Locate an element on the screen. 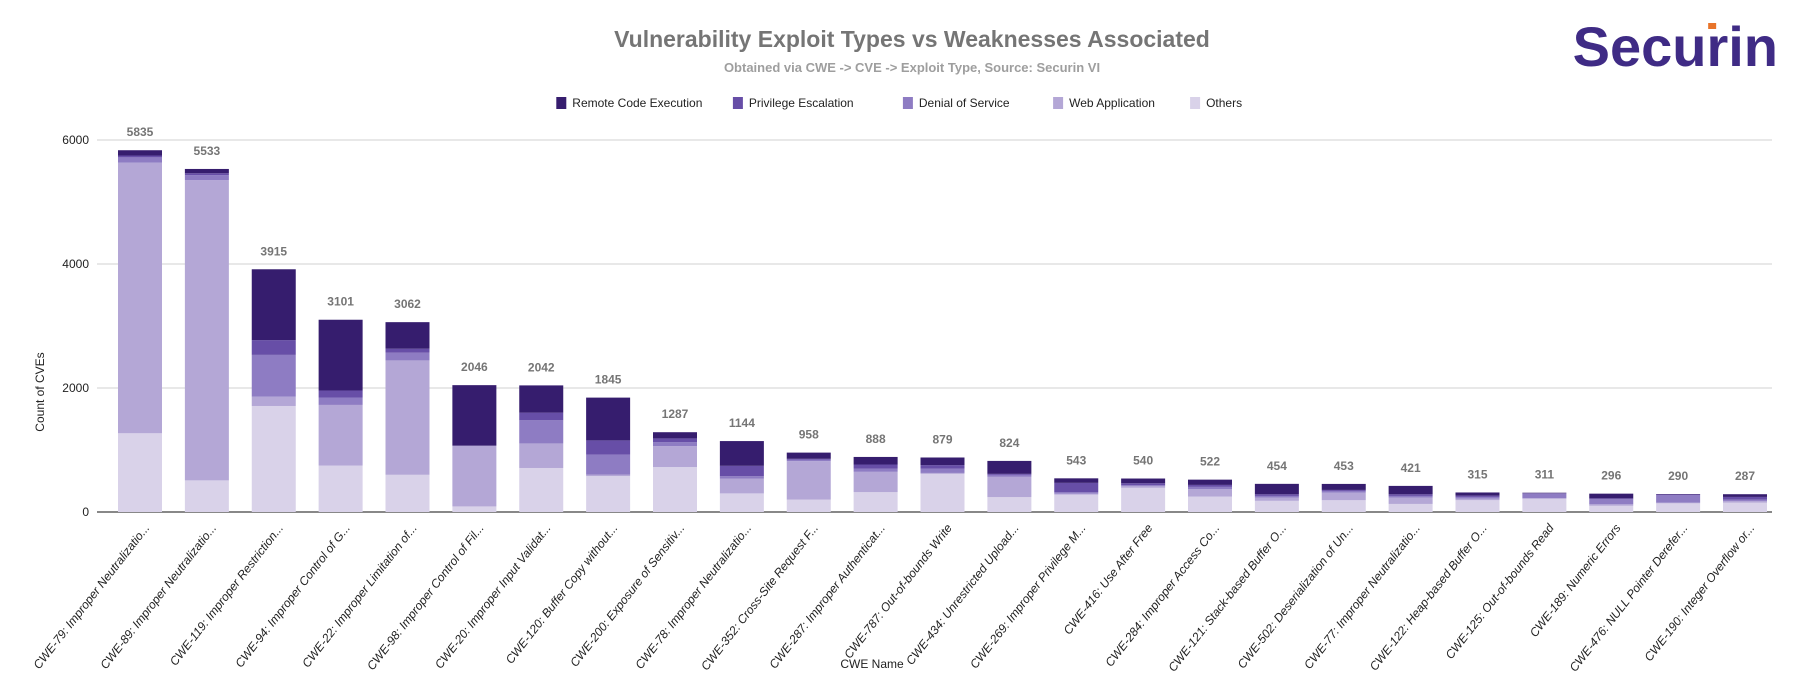 This screenshot has width=1795, height=690. logo-text: Securin is located at coordinates (1675, 46).